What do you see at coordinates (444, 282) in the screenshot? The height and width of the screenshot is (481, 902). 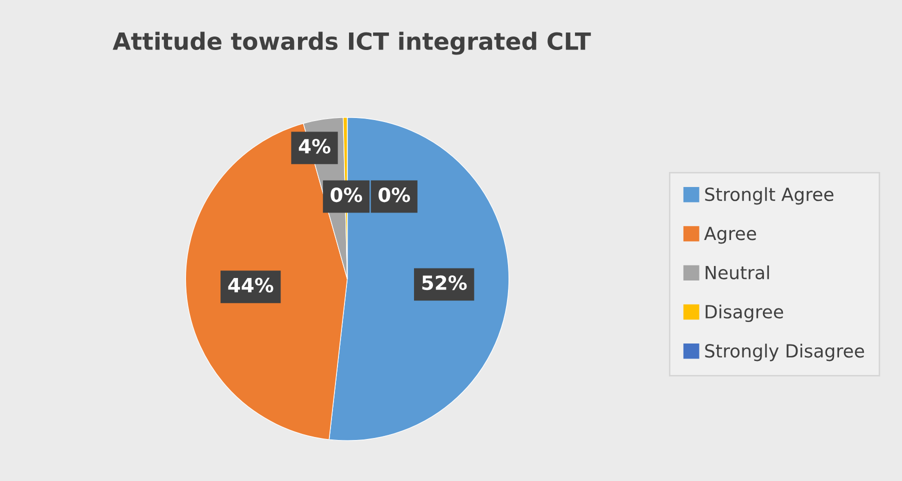 I see `data-label: 52%` at bounding box center [444, 282].